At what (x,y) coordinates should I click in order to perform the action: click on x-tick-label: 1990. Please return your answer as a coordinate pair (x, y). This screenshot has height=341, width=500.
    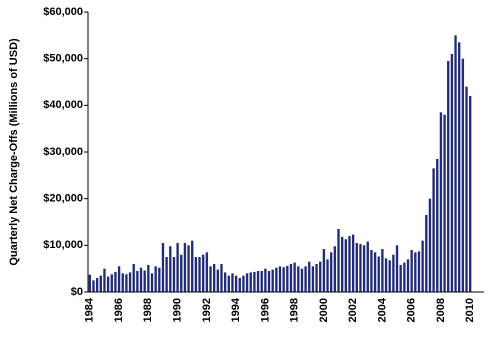
    Looking at the image, I should click on (178, 310).